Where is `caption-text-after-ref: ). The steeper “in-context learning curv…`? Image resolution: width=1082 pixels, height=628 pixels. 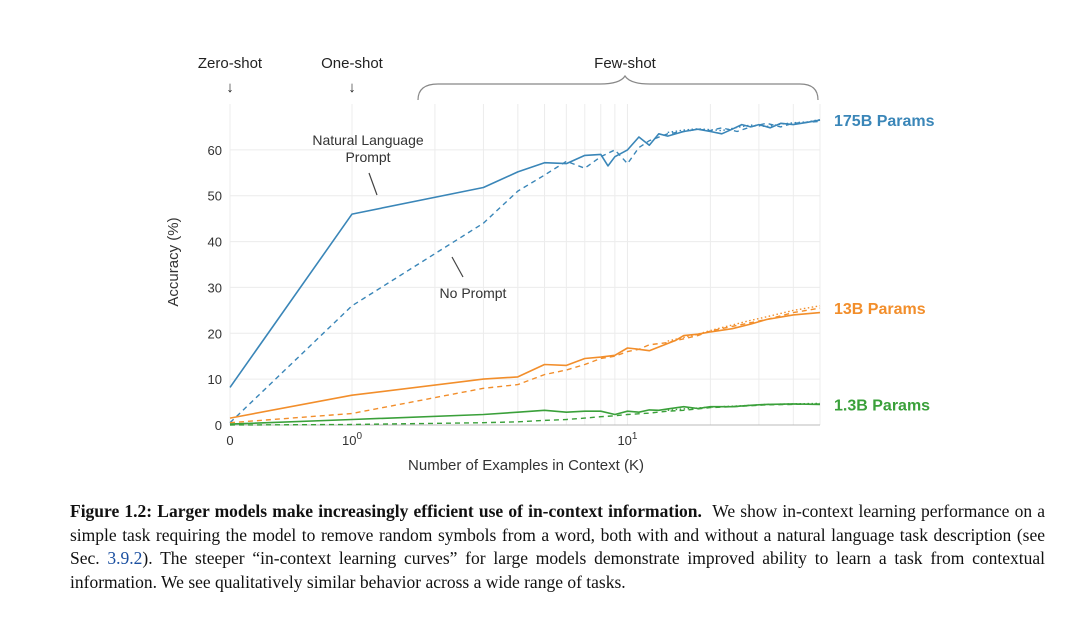
caption-text-after-ref: ). The steeper “in-context learning curv… is located at coordinates (557, 570).